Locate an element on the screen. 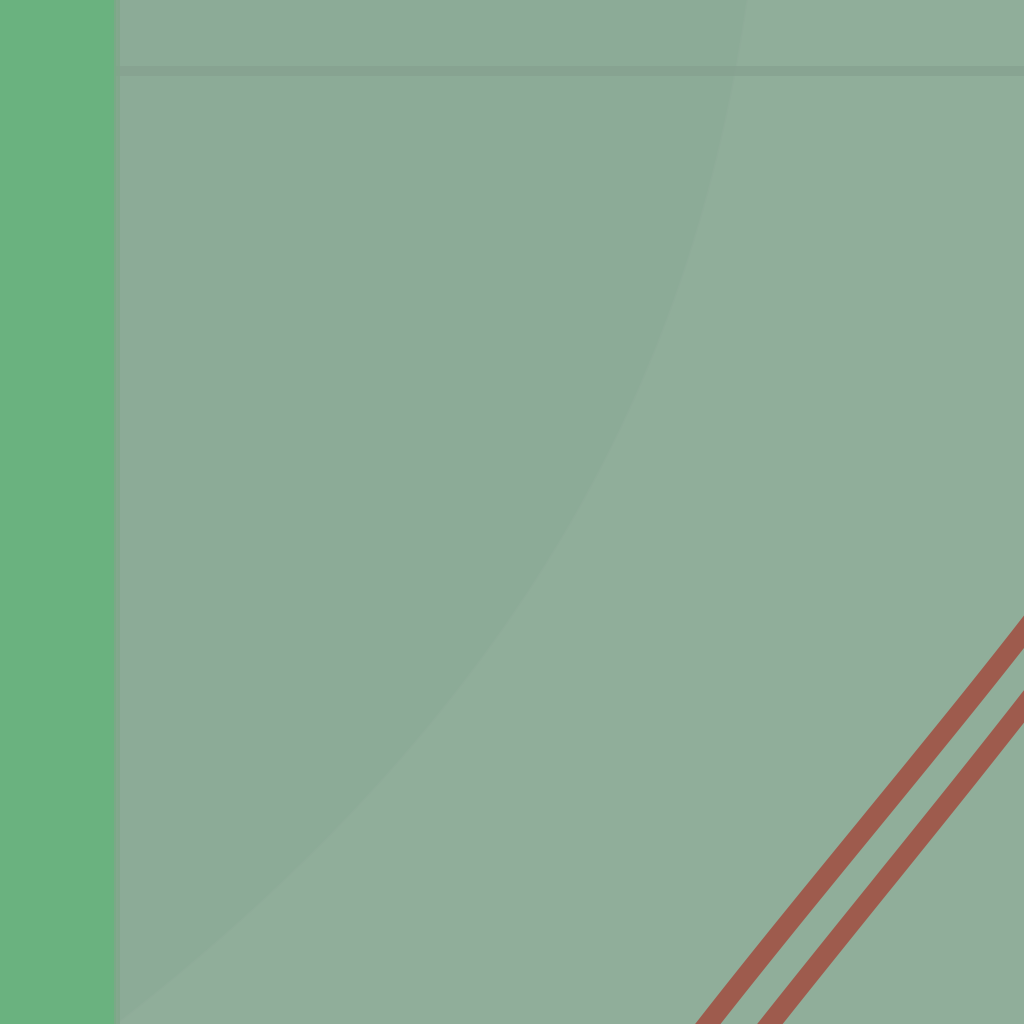 This screenshot has width=1024, height=1024. rail-track-outer is located at coordinates (859, 819).